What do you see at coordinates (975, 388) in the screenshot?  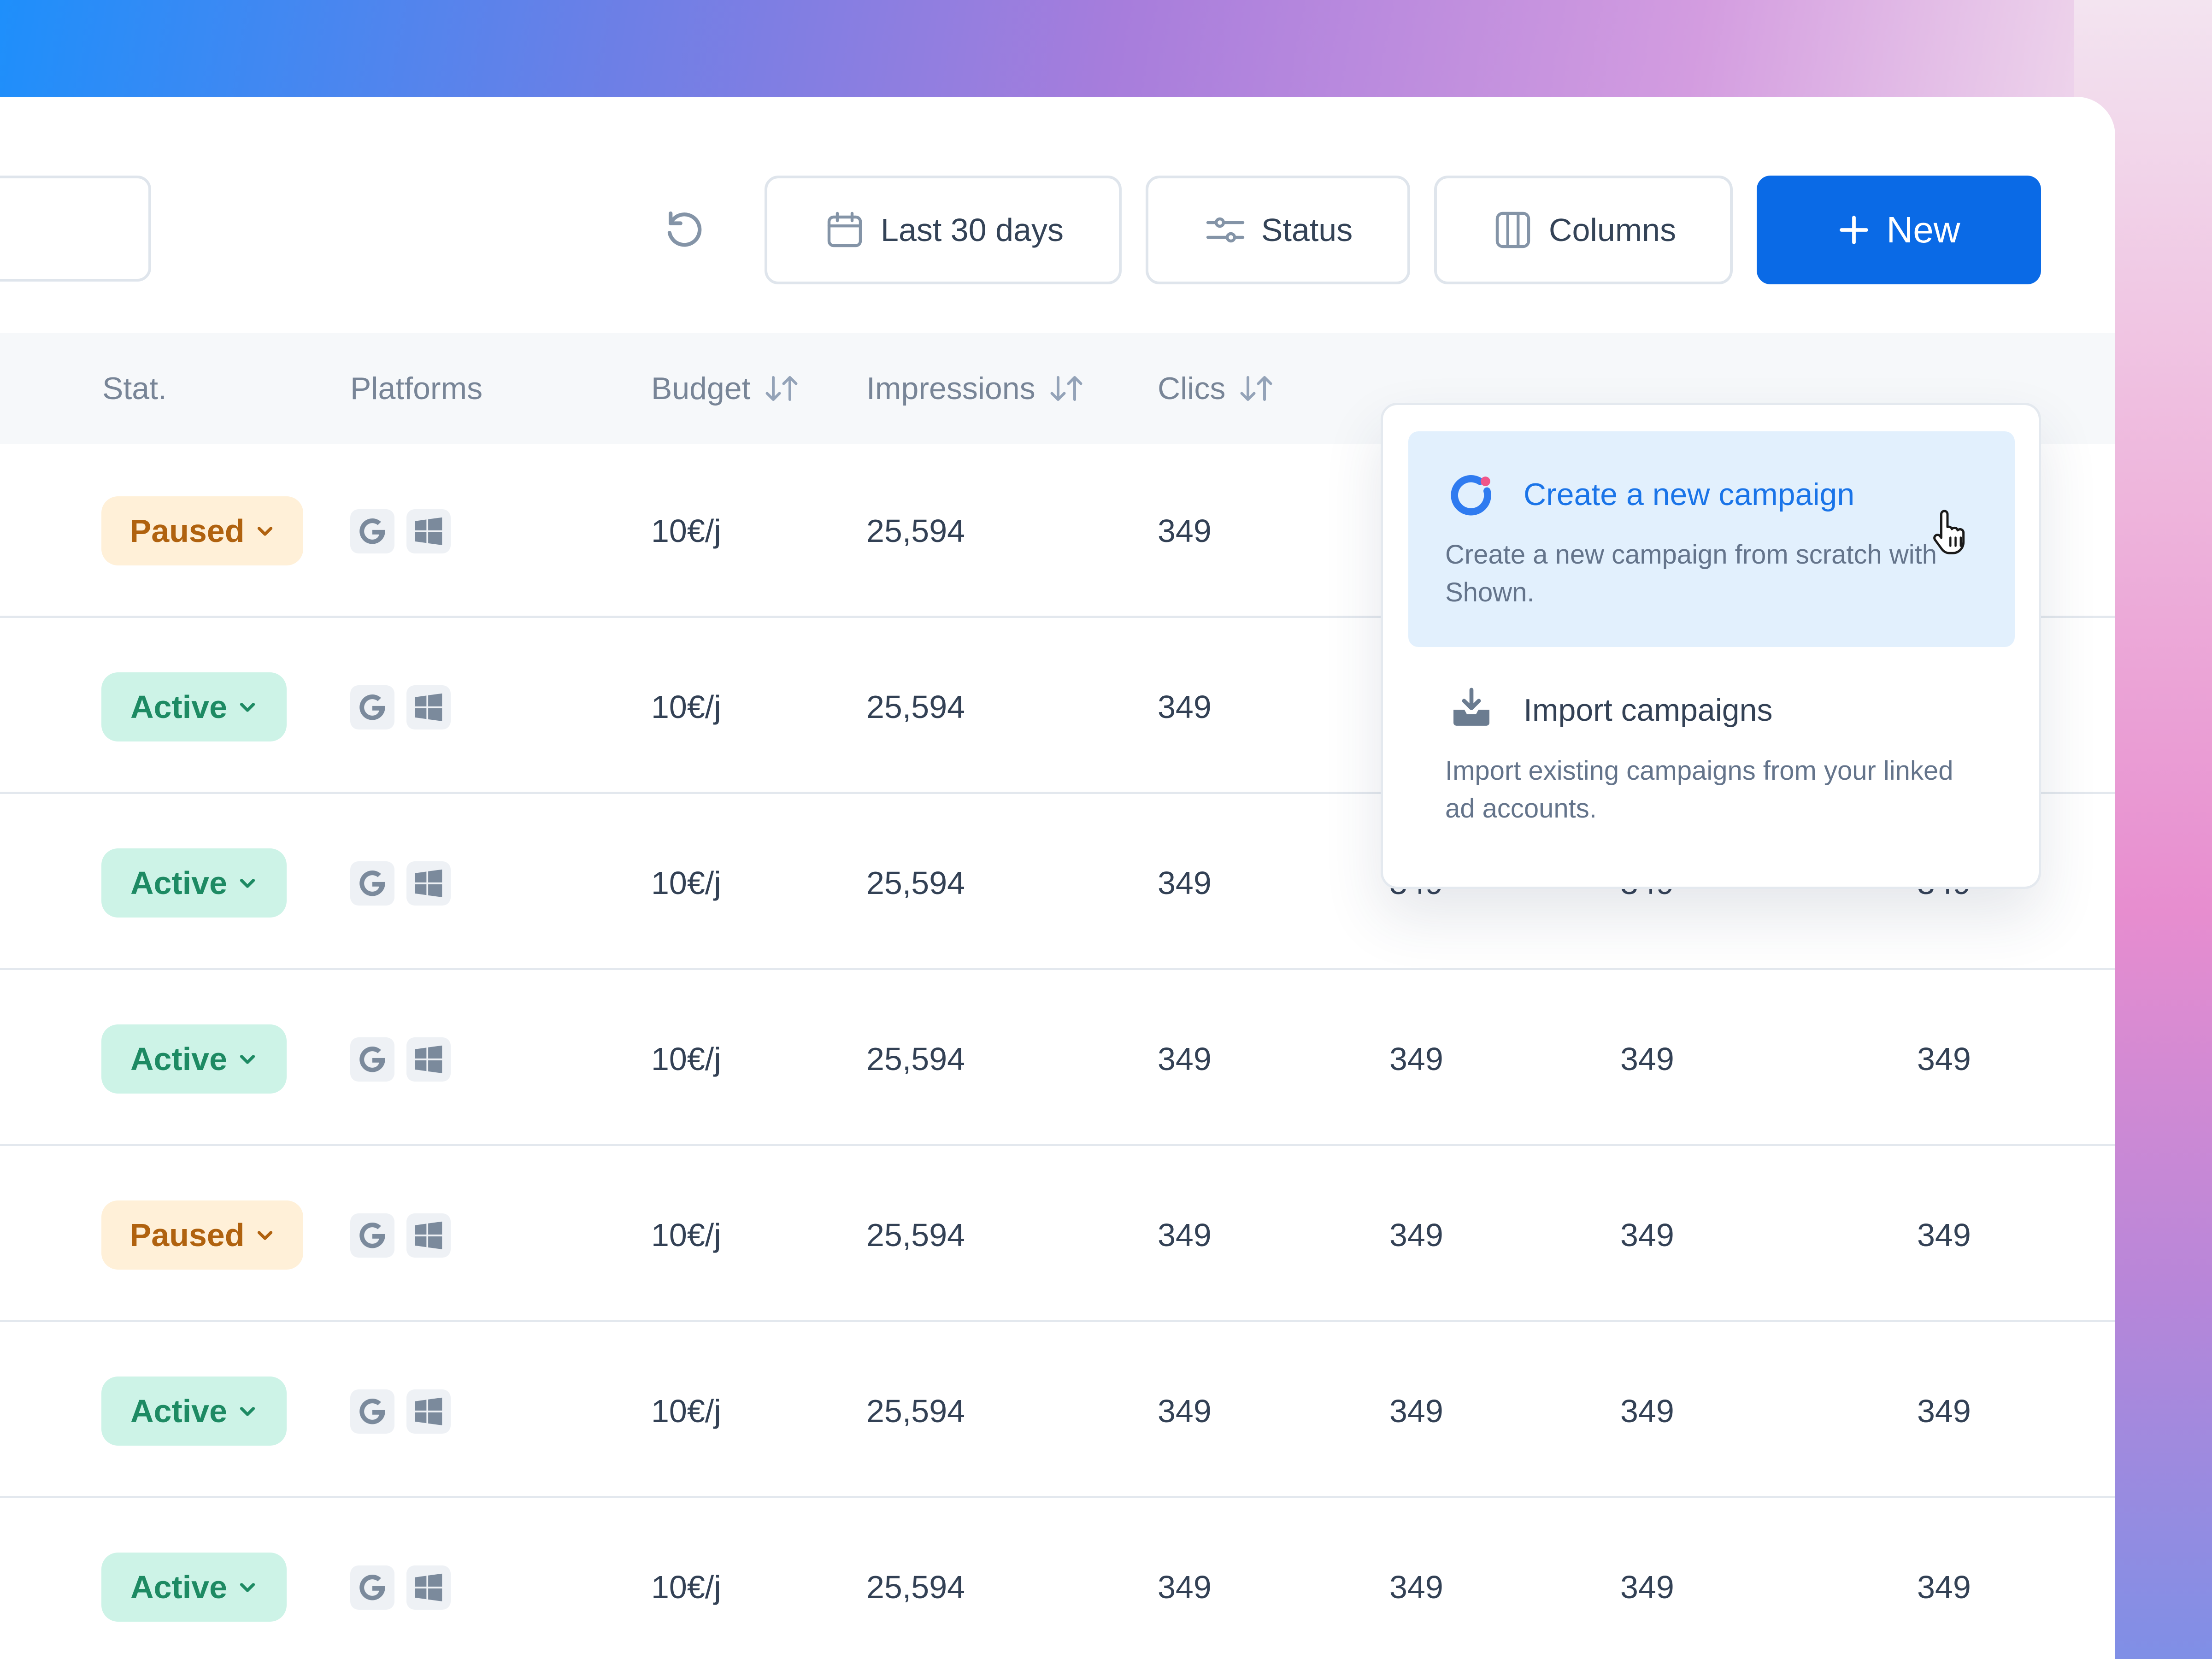 I see `column-header-impressions: Impressions` at bounding box center [975, 388].